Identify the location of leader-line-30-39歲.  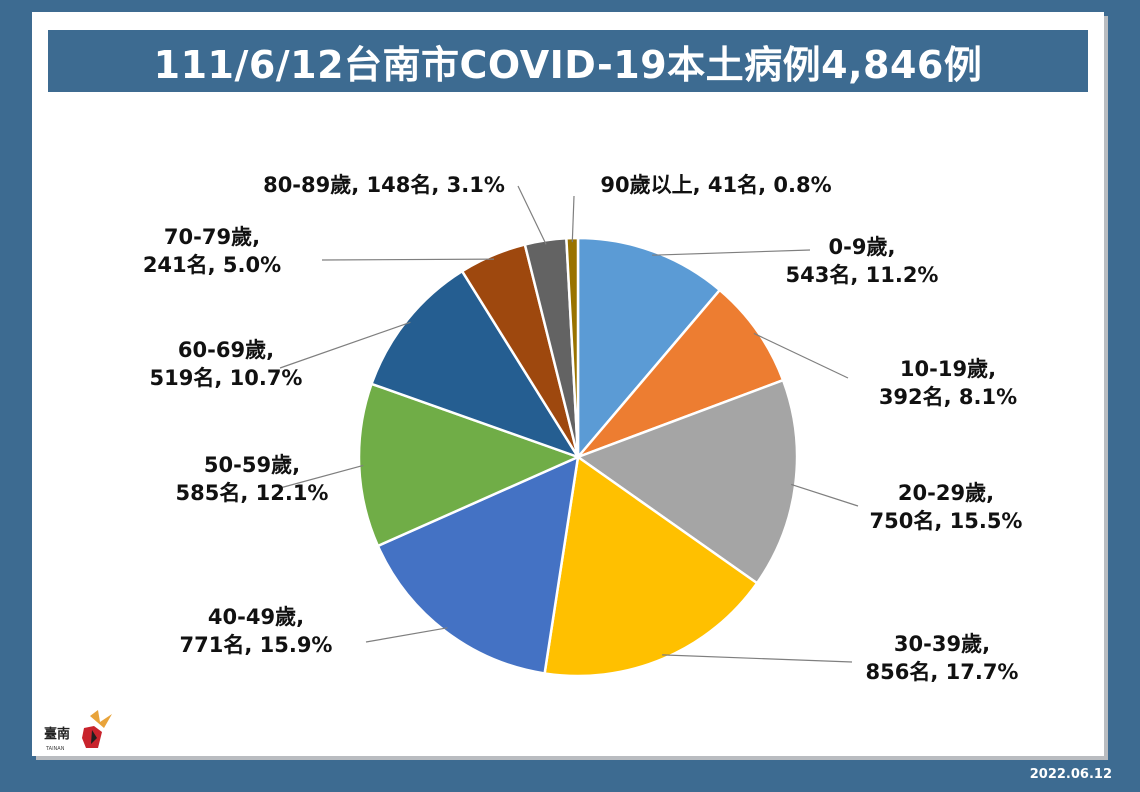
(757, 658).